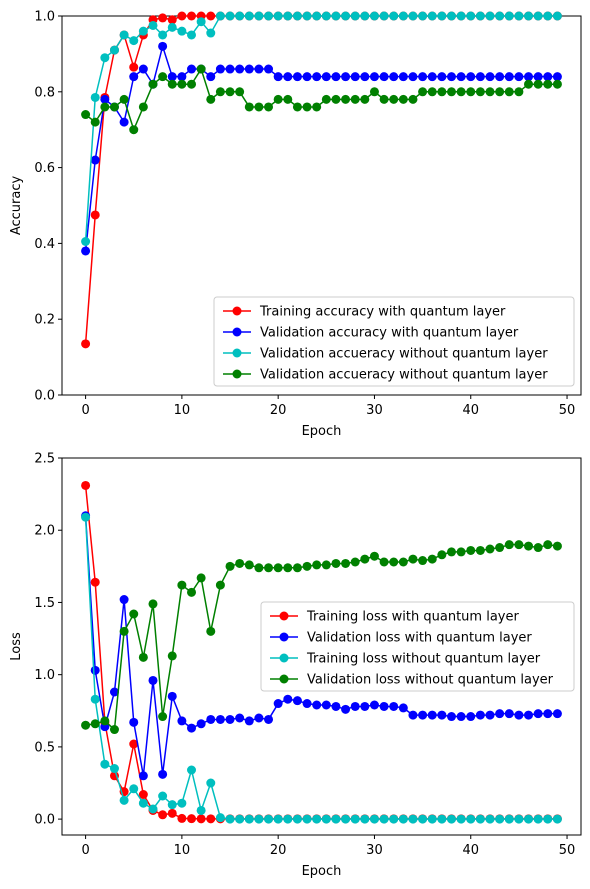 The height and width of the screenshot is (889, 590). I want to click on legend-label: Training loss with quantum layer, so click(412, 617).